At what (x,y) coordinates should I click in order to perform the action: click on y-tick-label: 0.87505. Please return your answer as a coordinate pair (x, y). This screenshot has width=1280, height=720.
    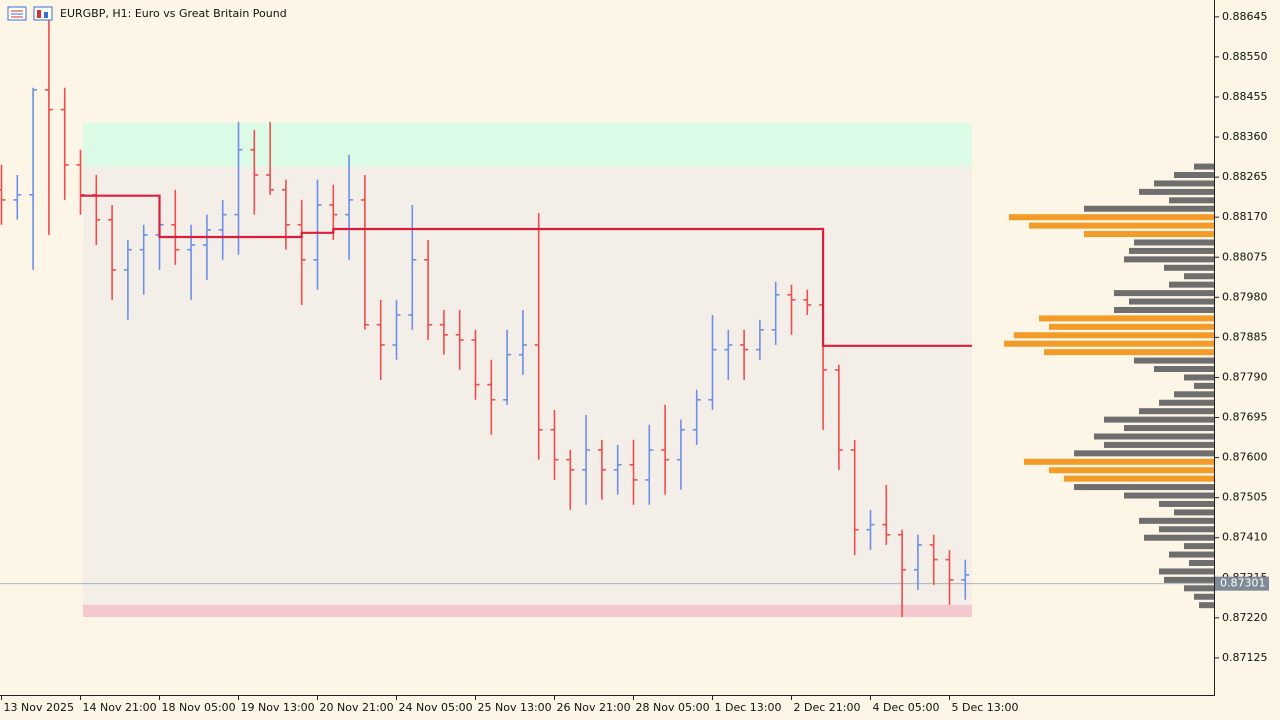
    Looking at the image, I should click on (1245, 497).